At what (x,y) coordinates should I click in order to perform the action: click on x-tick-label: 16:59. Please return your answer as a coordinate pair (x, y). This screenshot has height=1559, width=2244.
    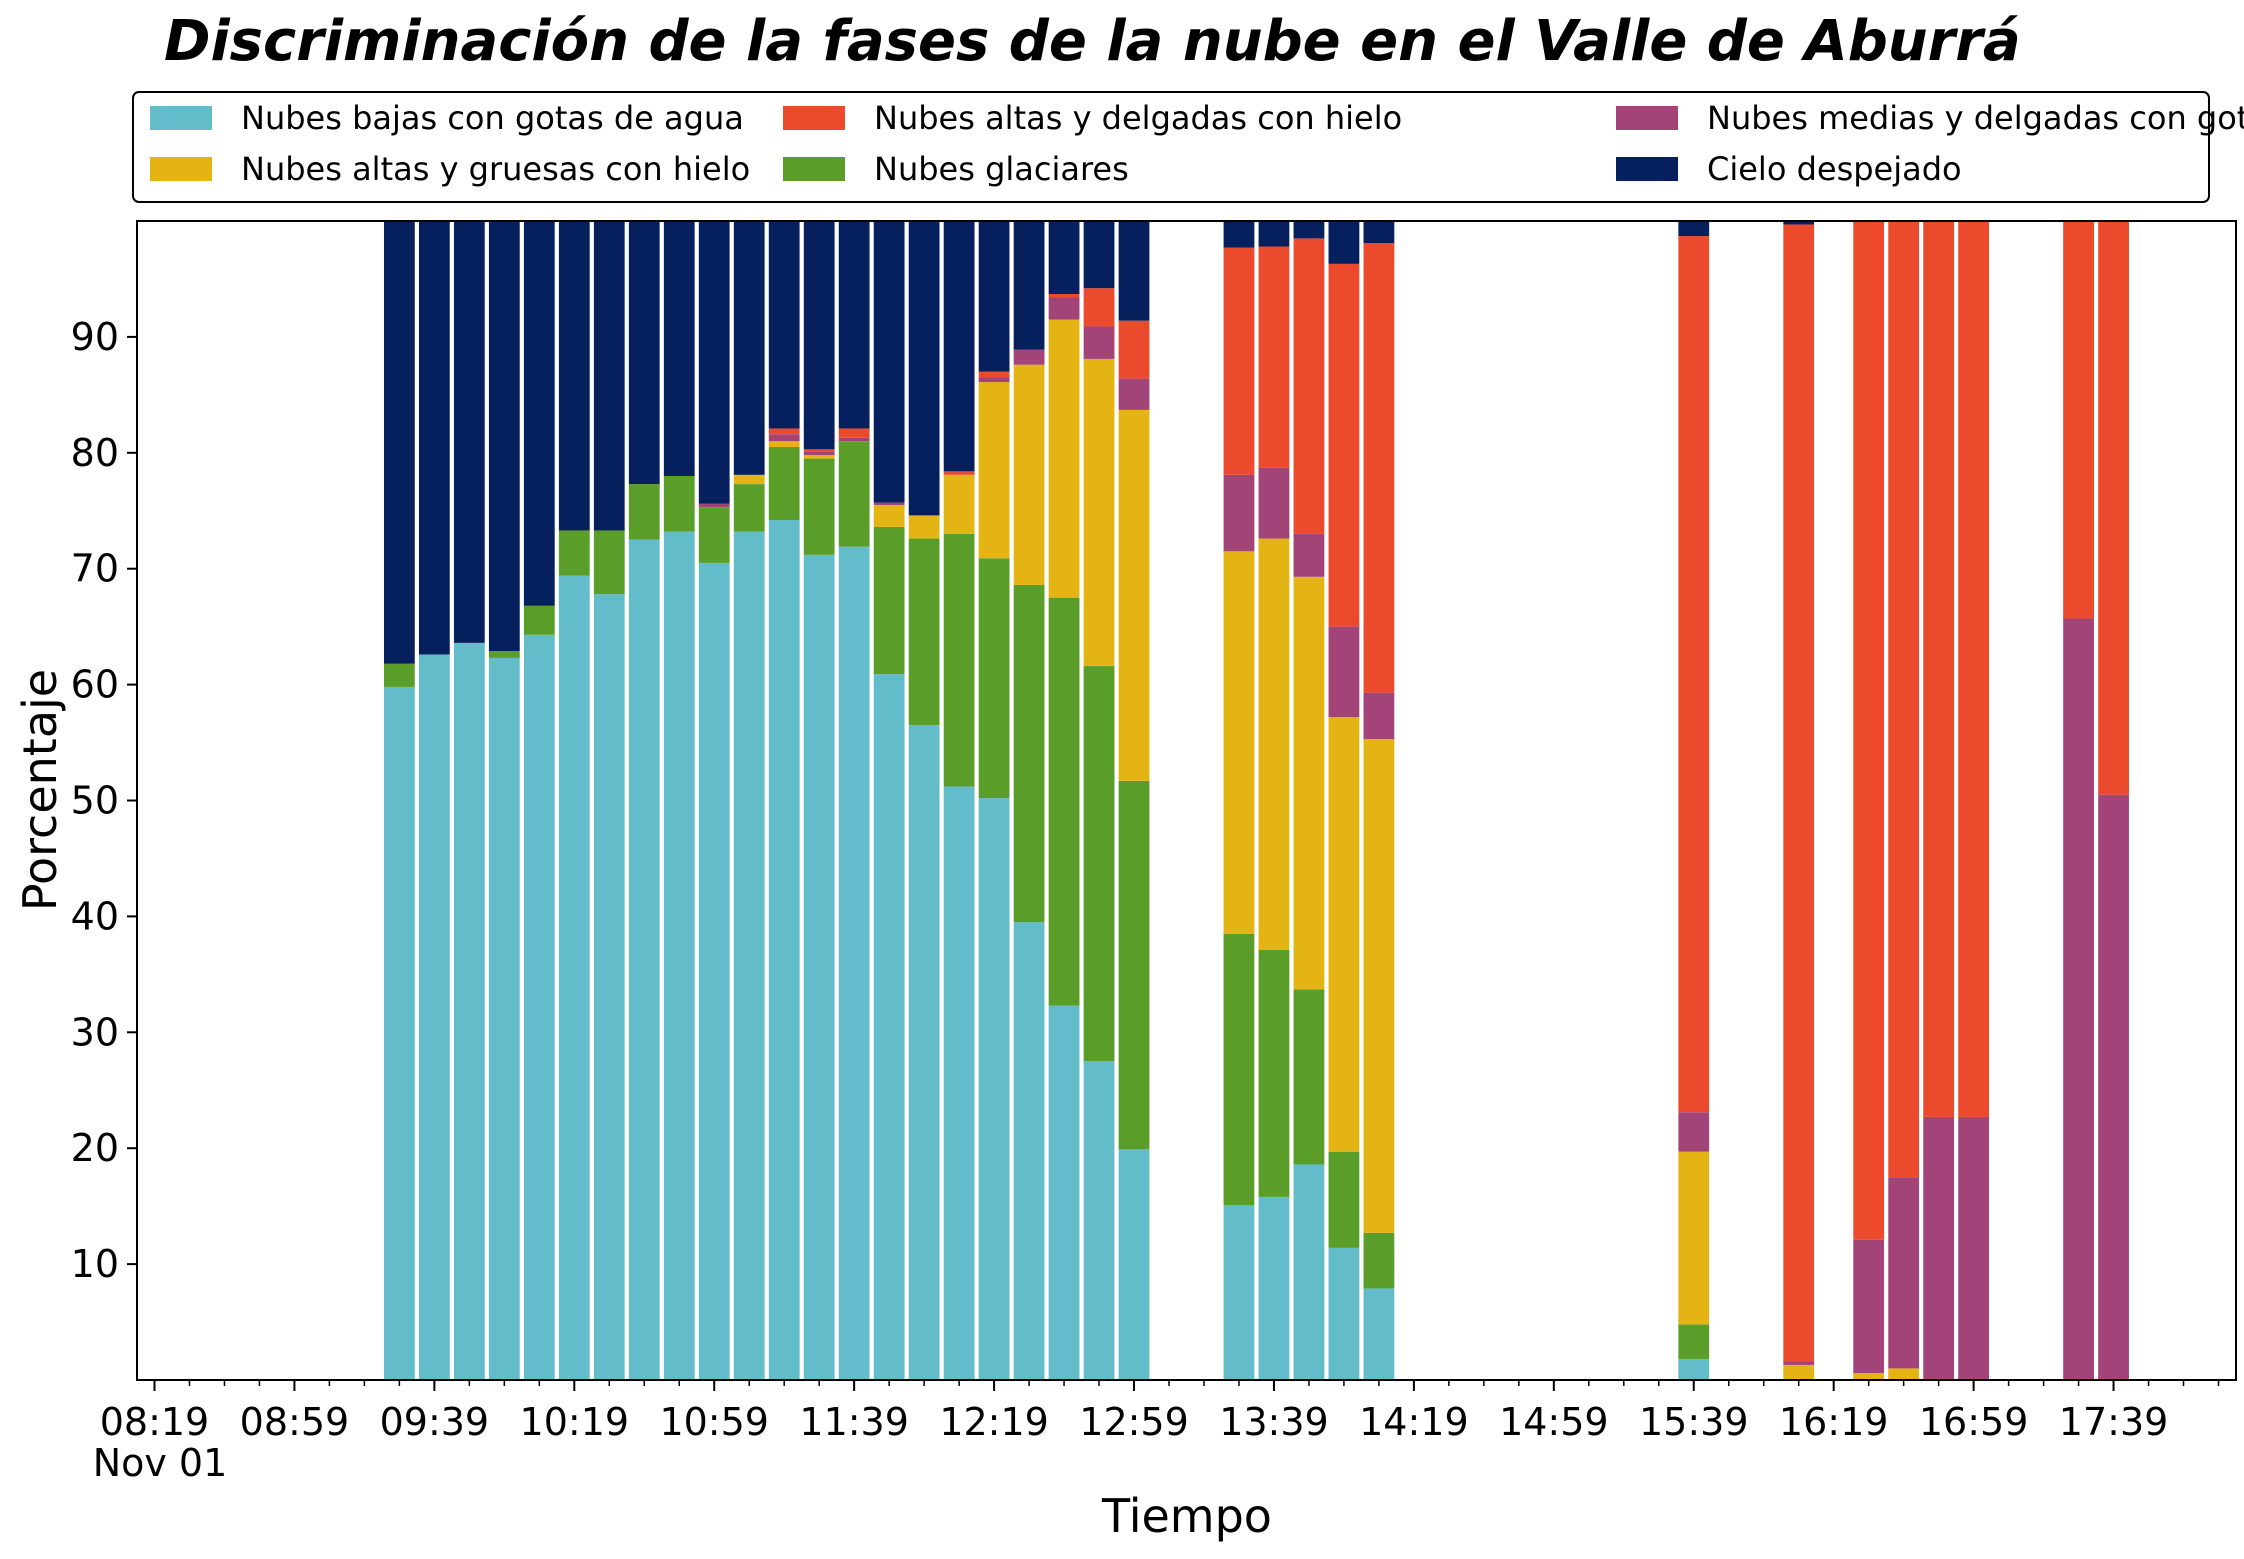
    Looking at the image, I should click on (1974, 1422).